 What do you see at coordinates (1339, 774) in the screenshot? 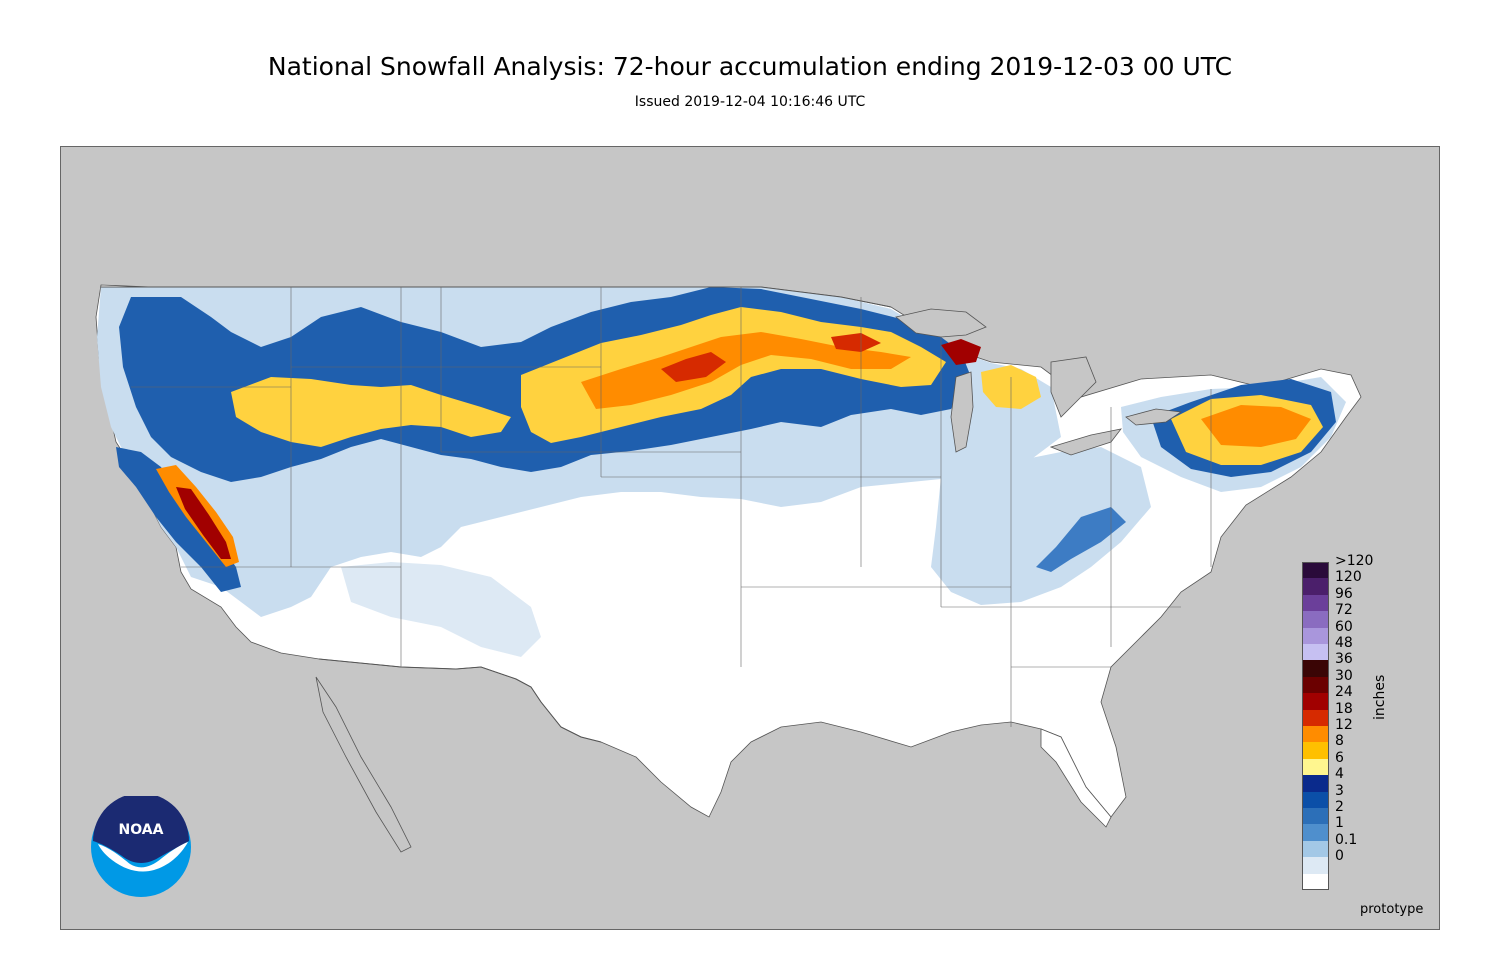
I see `legend-label: 4` at bounding box center [1339, 774].